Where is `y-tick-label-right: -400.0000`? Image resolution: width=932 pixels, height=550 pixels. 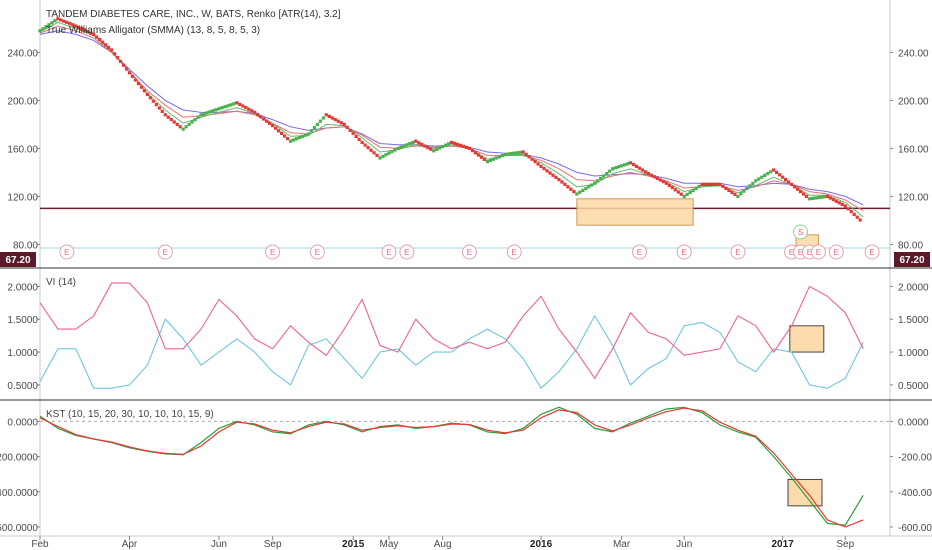 y-tick-label-right: -400.0000 is located at coordinates (915, 493).